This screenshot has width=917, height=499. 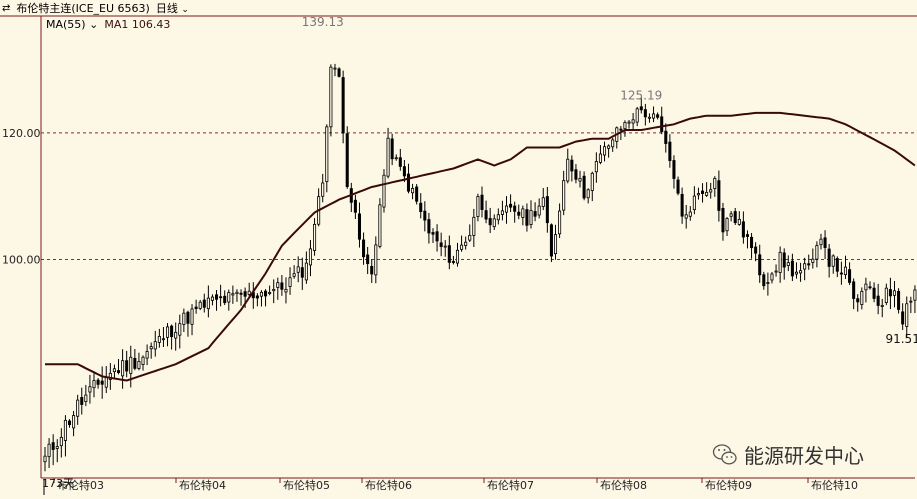 What do you see at coordinates (901, 339) in the screenshot?
I see `price-annotation: 91.51` at bounding box center [901, 339].